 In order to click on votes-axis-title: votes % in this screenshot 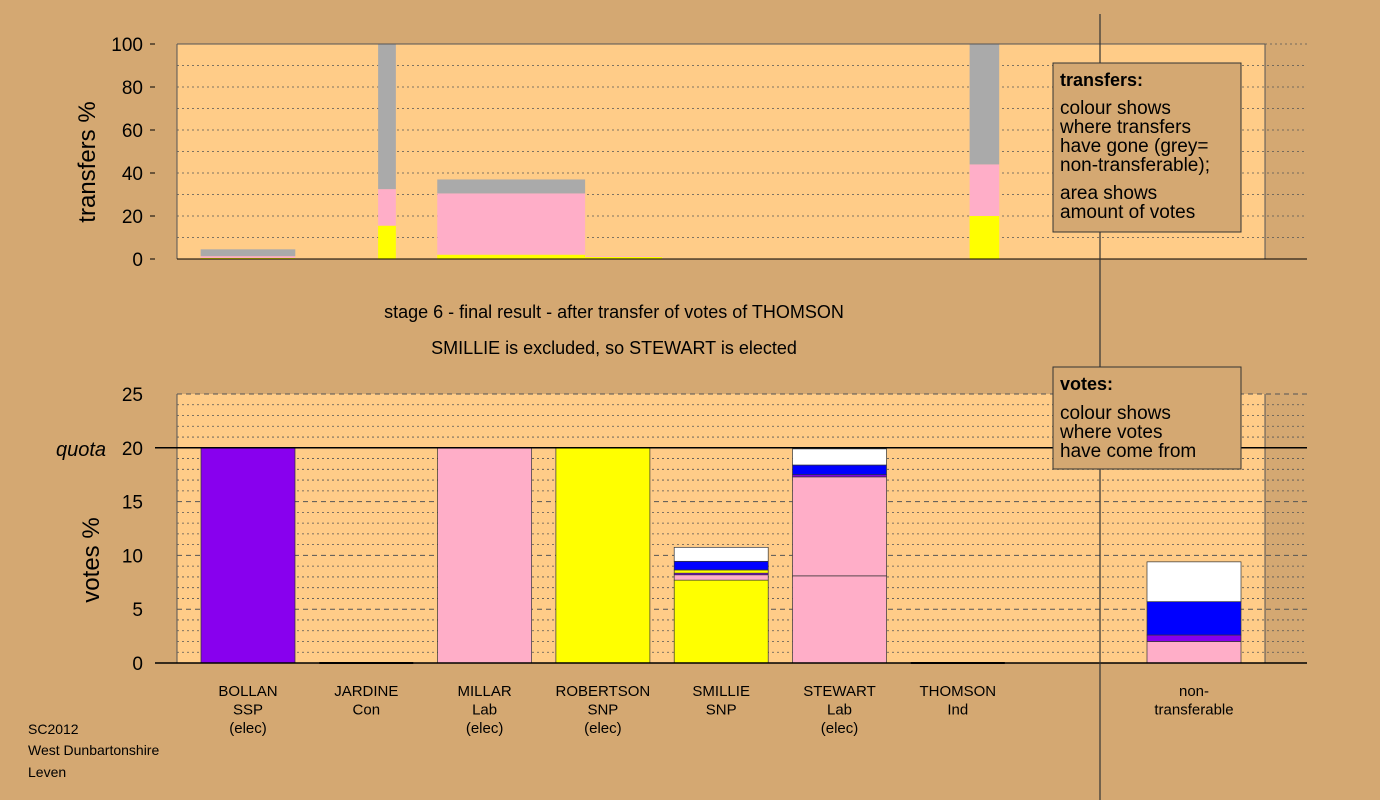, I will do `click(91, 559)`.